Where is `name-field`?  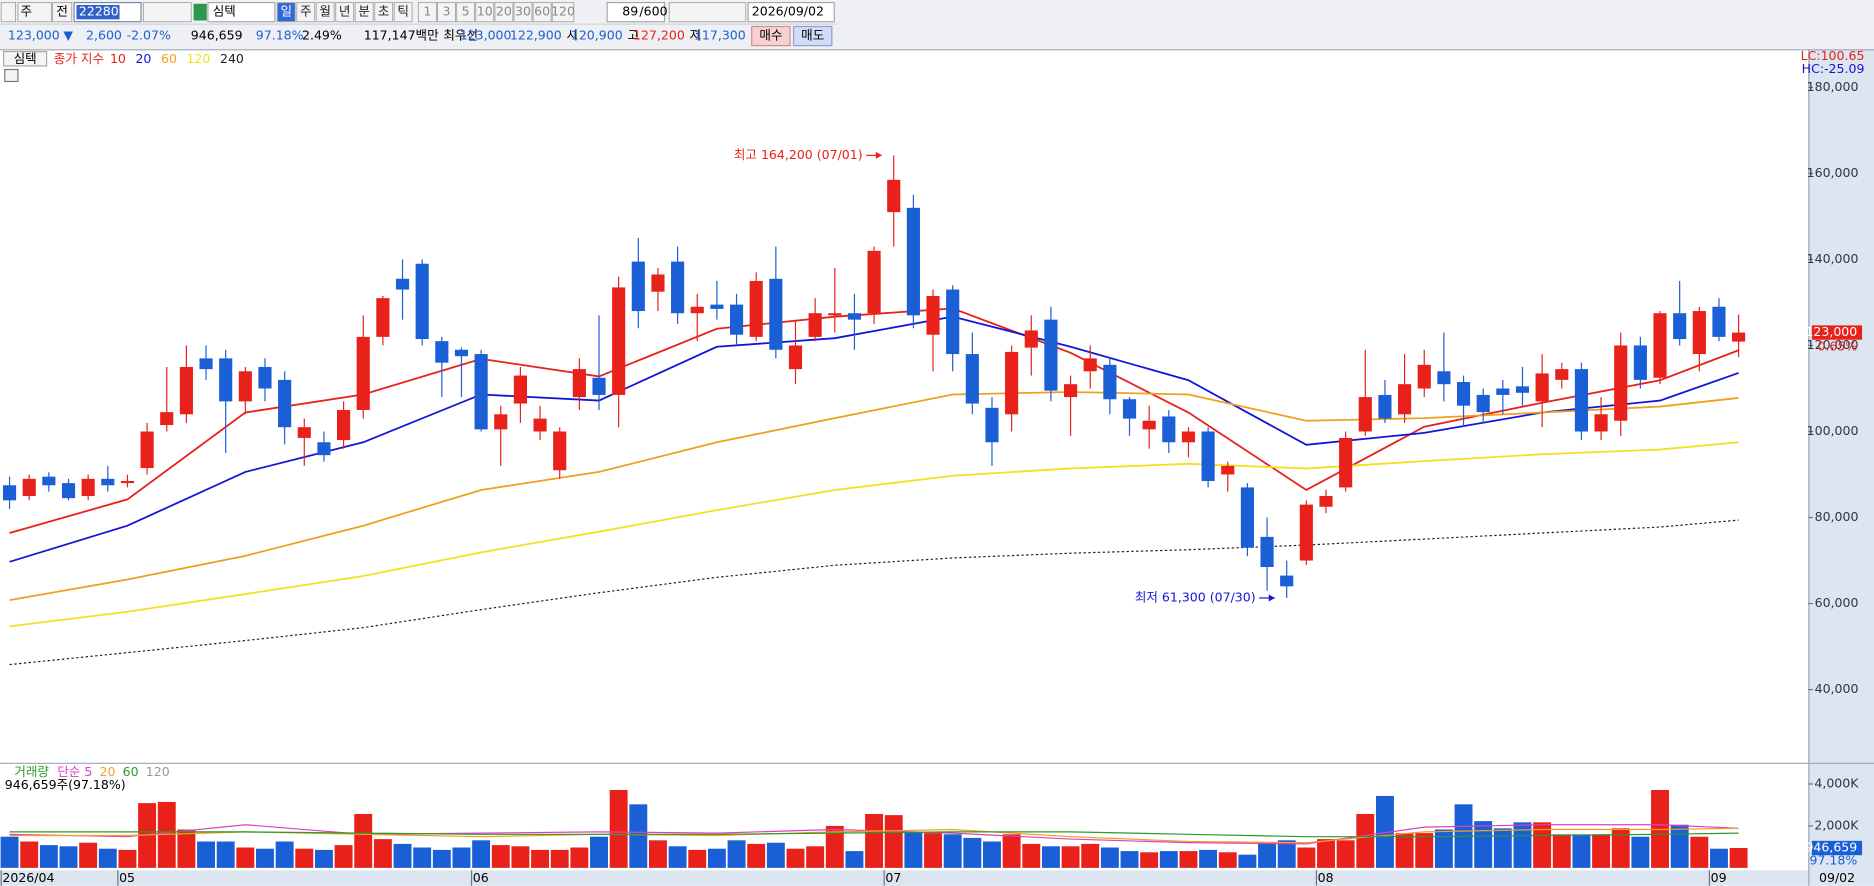
name-field is located at coordinates (241, 12).